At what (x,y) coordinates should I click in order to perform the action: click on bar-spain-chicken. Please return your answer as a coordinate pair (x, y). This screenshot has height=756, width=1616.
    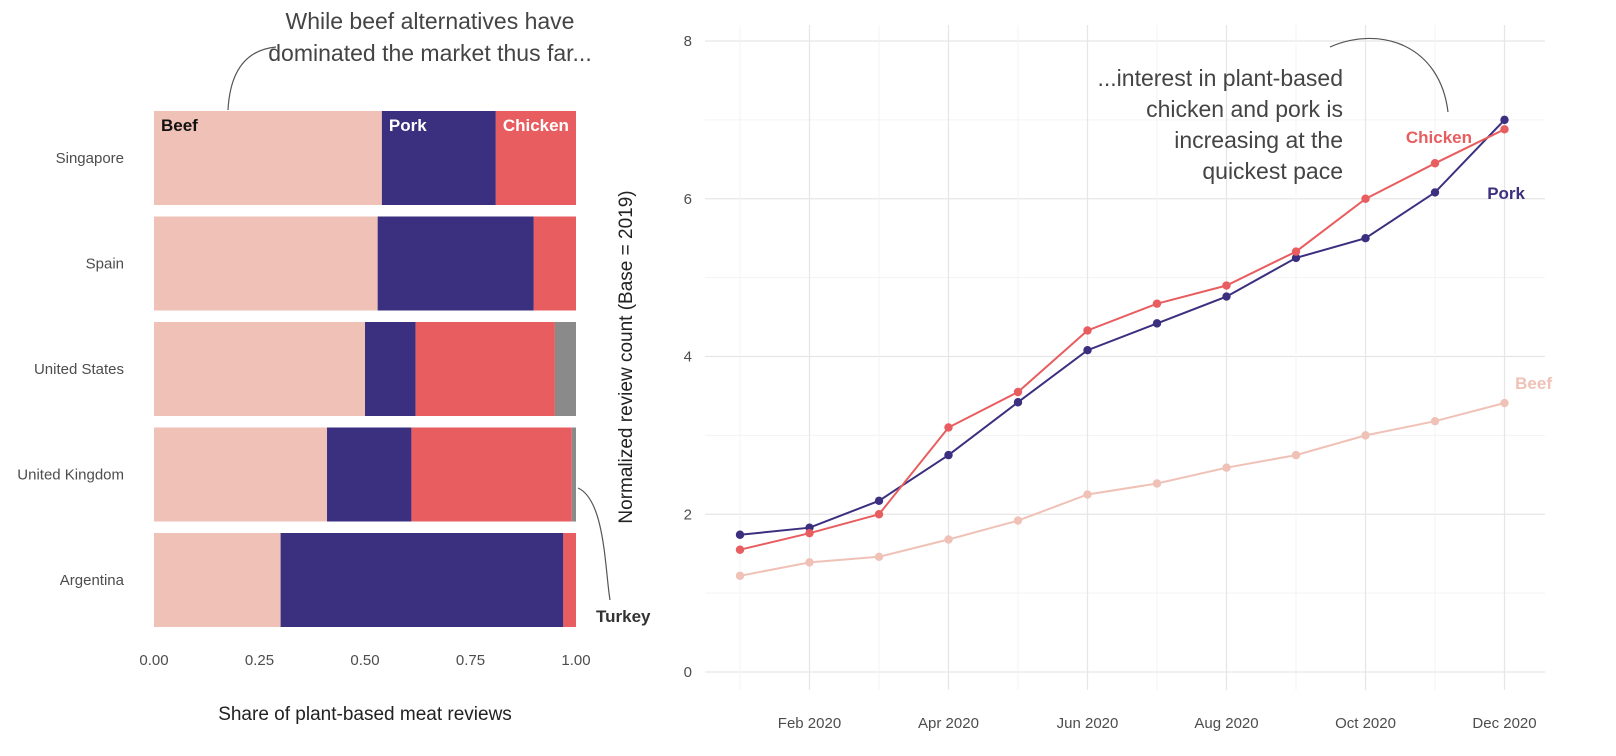
    Looking at the image, I should click on (554, 263).